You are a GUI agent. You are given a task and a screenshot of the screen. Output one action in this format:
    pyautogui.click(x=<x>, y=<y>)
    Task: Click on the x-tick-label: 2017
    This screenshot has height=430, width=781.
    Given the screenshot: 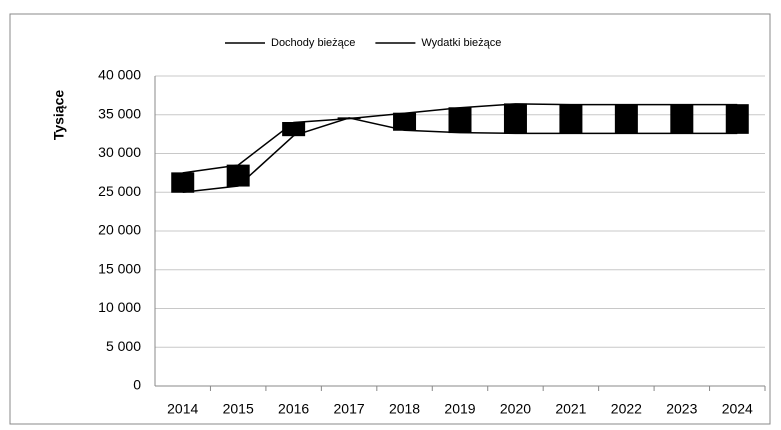 What is the action you would take?
    pyautogui.click(x=349, y=409)
    